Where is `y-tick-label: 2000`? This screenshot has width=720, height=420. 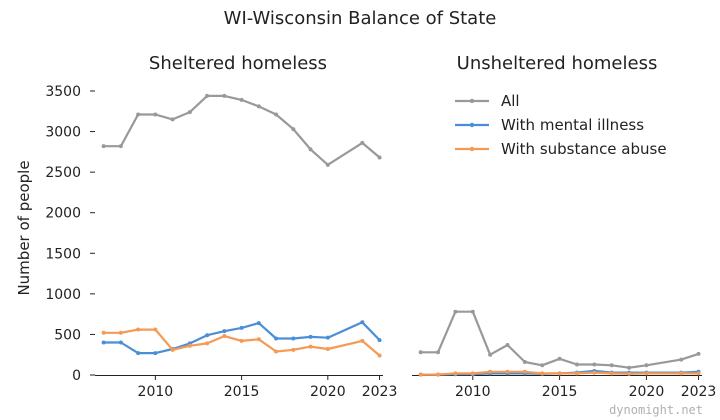
y-tick-label: 2000 is located at coordinates (63, 214).